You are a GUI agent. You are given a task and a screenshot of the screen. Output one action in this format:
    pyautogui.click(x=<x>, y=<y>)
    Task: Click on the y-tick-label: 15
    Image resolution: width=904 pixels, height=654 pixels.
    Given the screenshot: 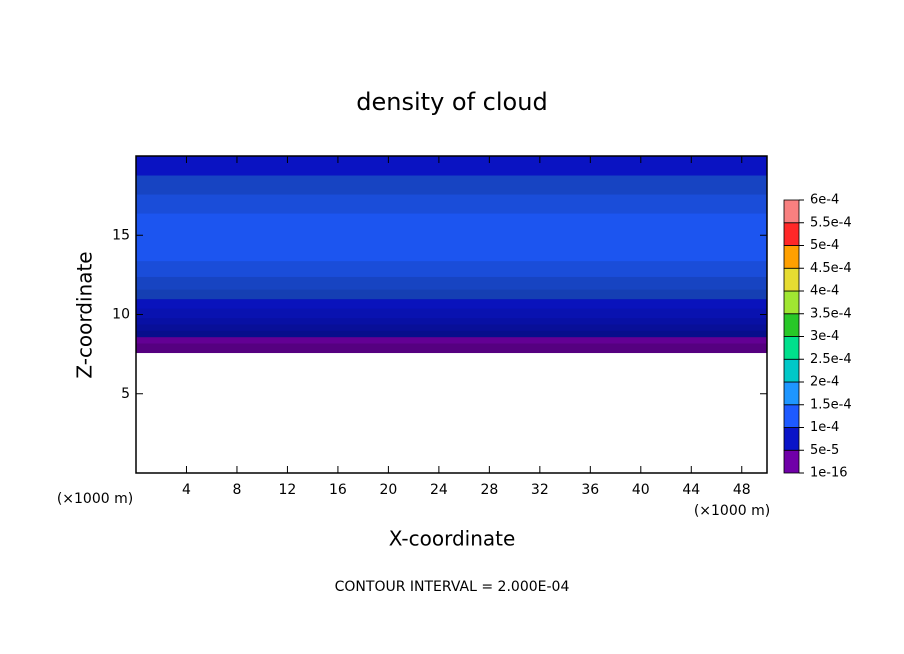 What is the action you would take?
    pyautogui.click(x=121, y=235)
    